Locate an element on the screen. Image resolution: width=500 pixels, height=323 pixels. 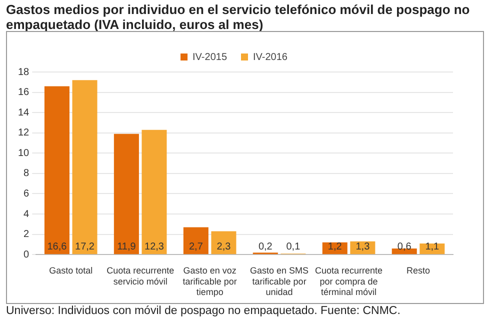
data-label: 1,2 is located at coordinates (335, 246).